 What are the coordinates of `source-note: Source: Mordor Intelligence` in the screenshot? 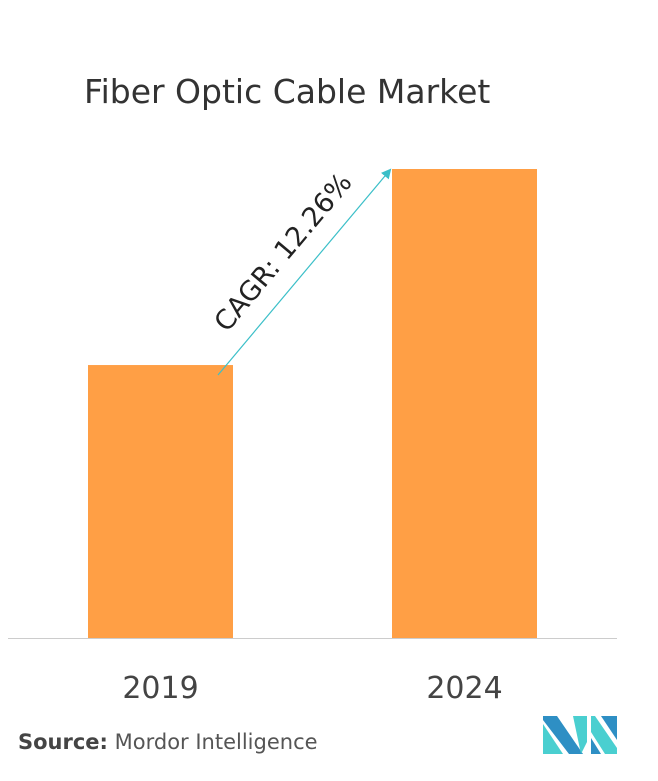 It's located at (168, 742).